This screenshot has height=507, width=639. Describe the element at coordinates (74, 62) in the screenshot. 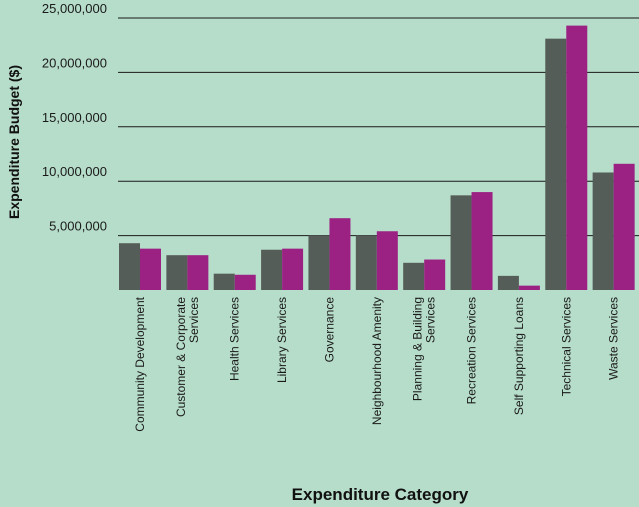

I see `y-tick-label: 20,000,000` at that location.